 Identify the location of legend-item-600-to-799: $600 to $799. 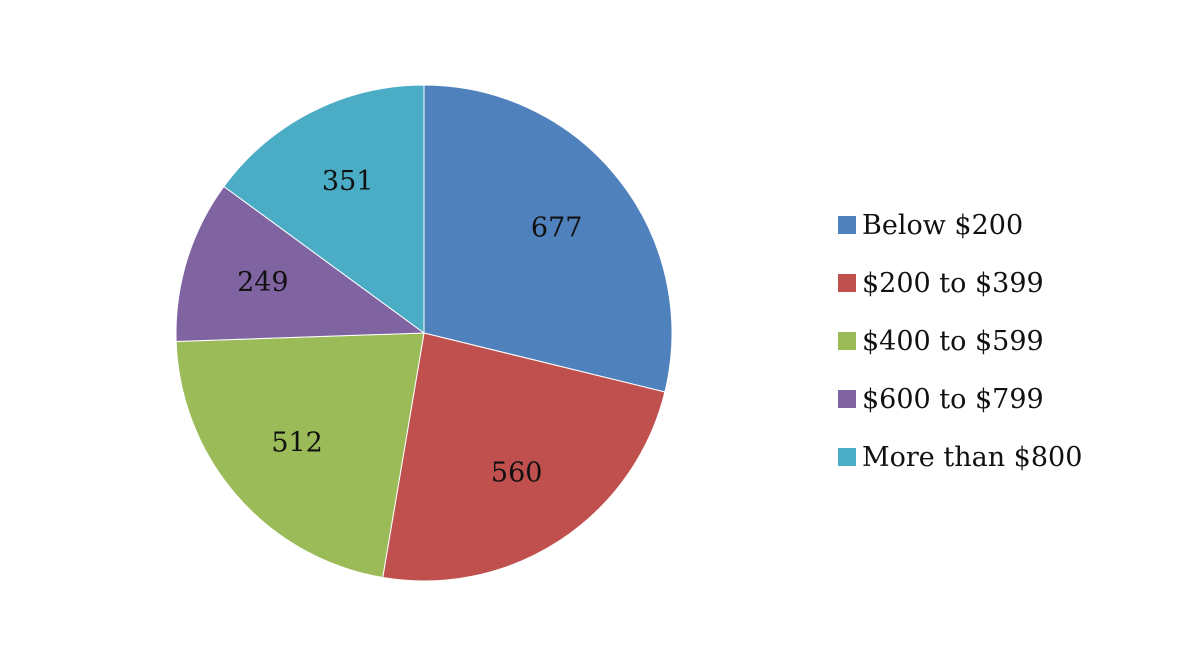
(960, 399).